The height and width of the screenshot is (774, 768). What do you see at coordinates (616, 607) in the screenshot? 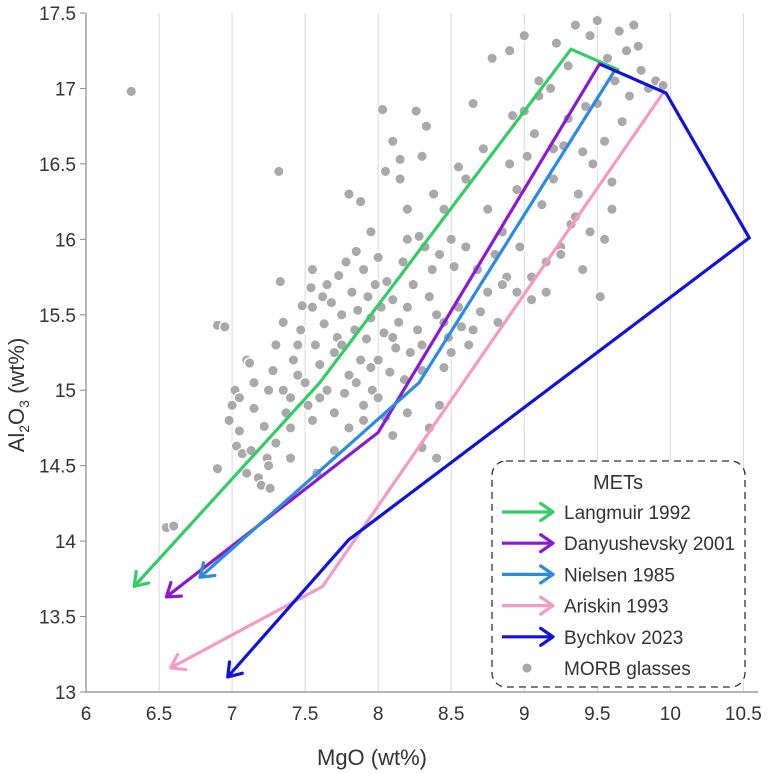
I see `legend-label-ariskin-1993: Ariskin 1993` at bounding box center [616, 607].